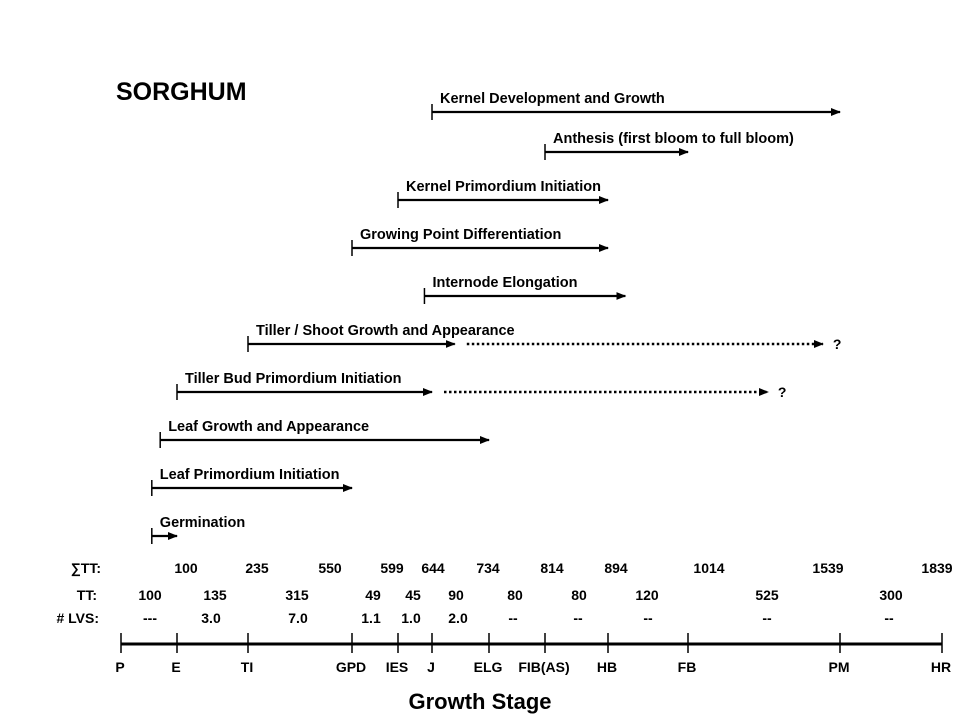 This screenshot has height=720, width=960. I want to click on leaf-count-value: ---, so click(150, 618).